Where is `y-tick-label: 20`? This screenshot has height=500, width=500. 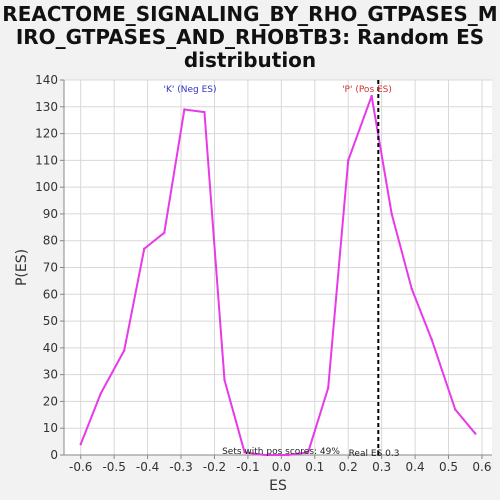
y-tick-label: 20 is located at coordinates (50, 401).